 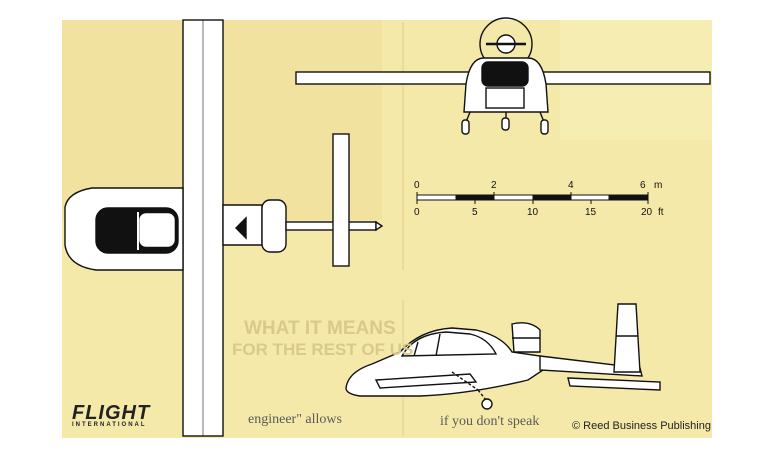 I want to click on tailplane-side, so click(x=614, y=384).